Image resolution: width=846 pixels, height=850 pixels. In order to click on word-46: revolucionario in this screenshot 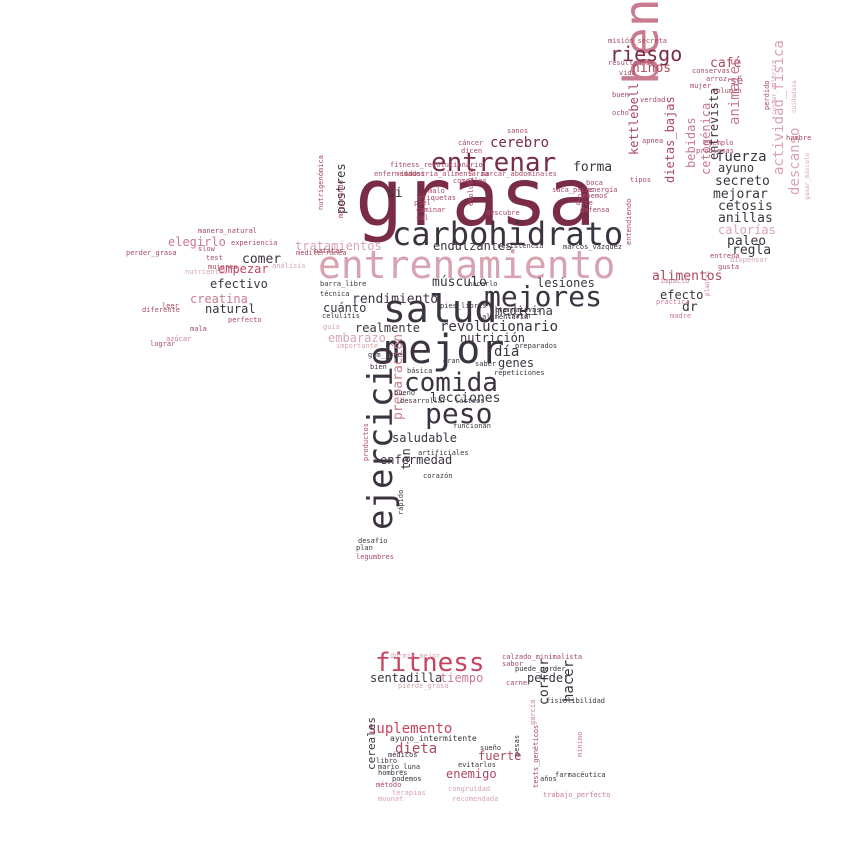, I will do `click(499, 327)`.